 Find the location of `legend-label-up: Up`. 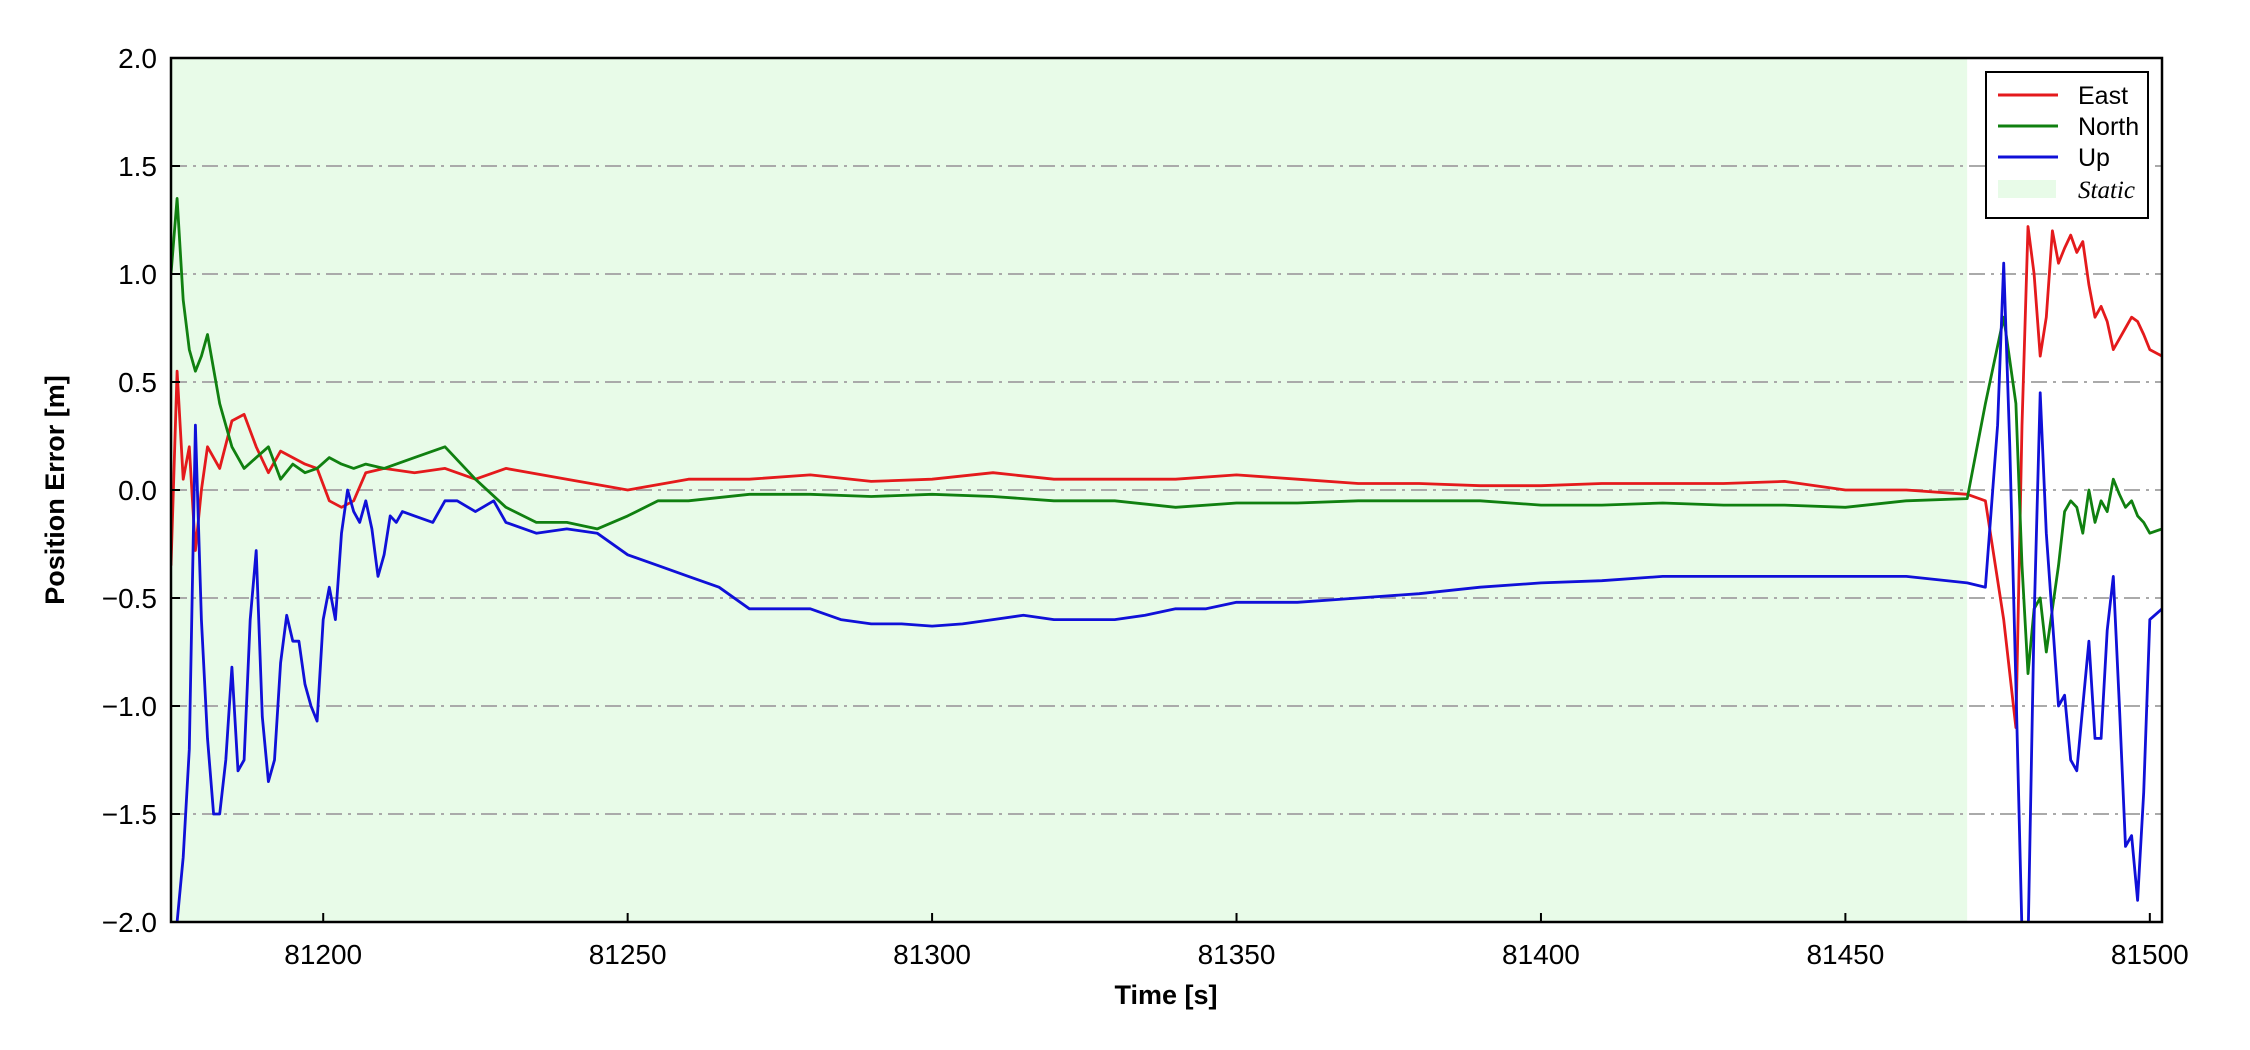

legend-label-up: Up is located at coordinates (2094, 158).